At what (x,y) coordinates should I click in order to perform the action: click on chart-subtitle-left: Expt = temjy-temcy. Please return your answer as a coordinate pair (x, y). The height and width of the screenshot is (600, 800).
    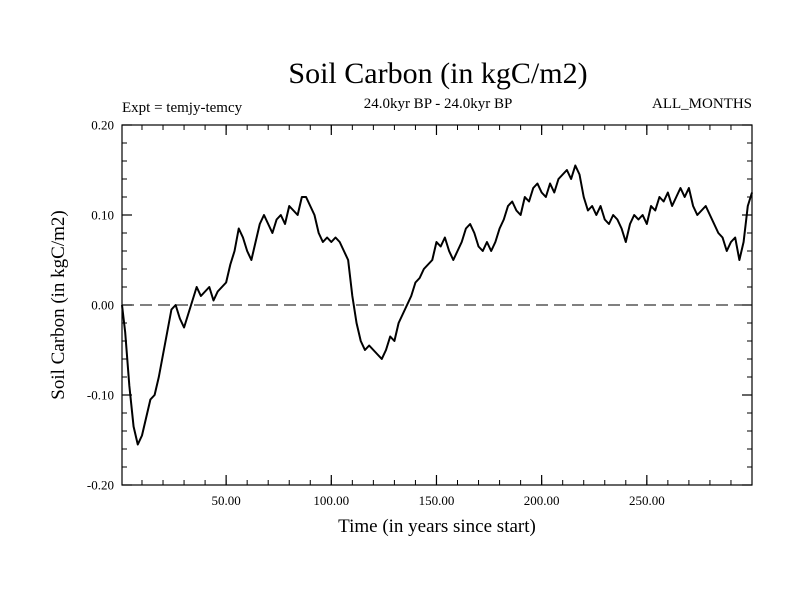
    Looking at the image, I should click on (182, 108).